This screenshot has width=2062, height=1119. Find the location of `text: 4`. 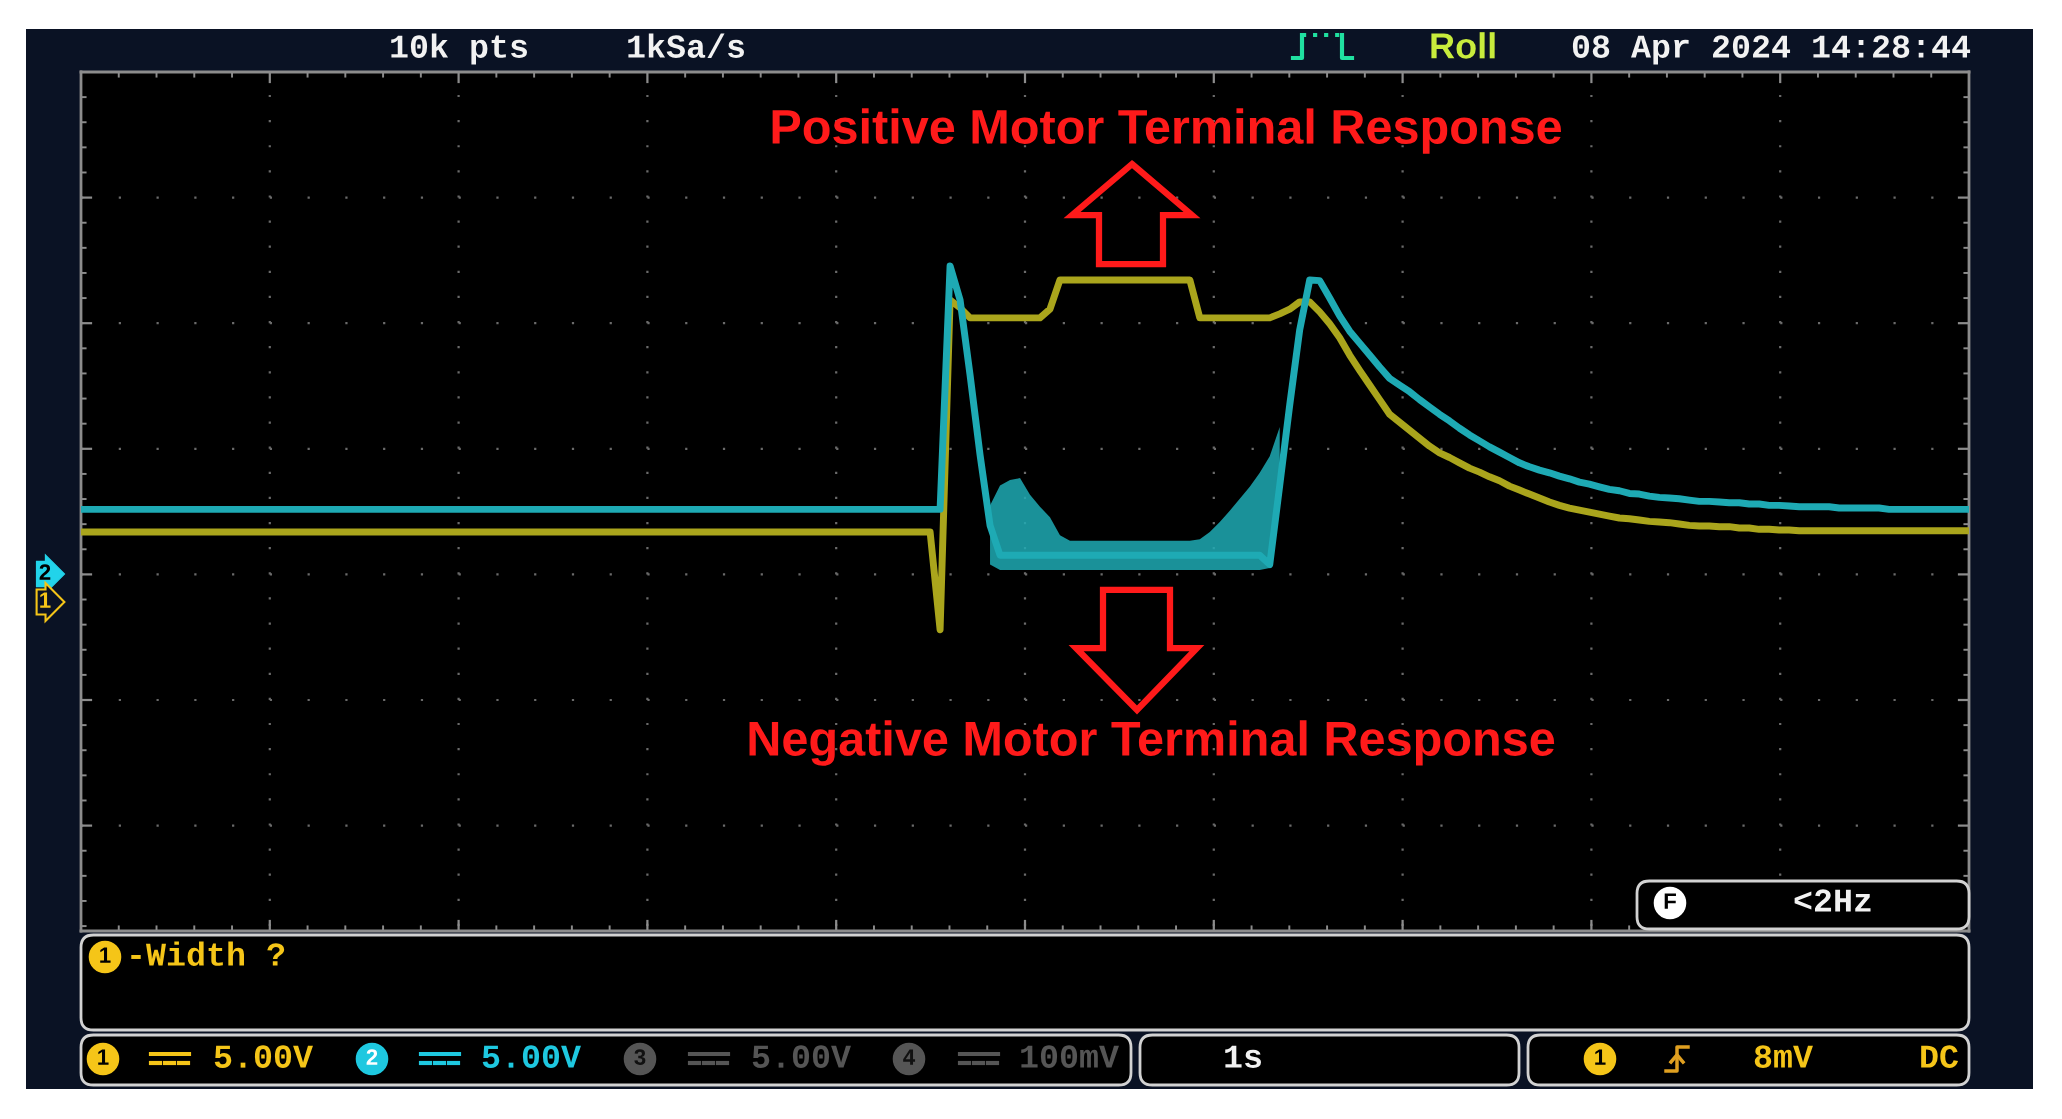

text: 4 is located at coordinates (909, 1057).